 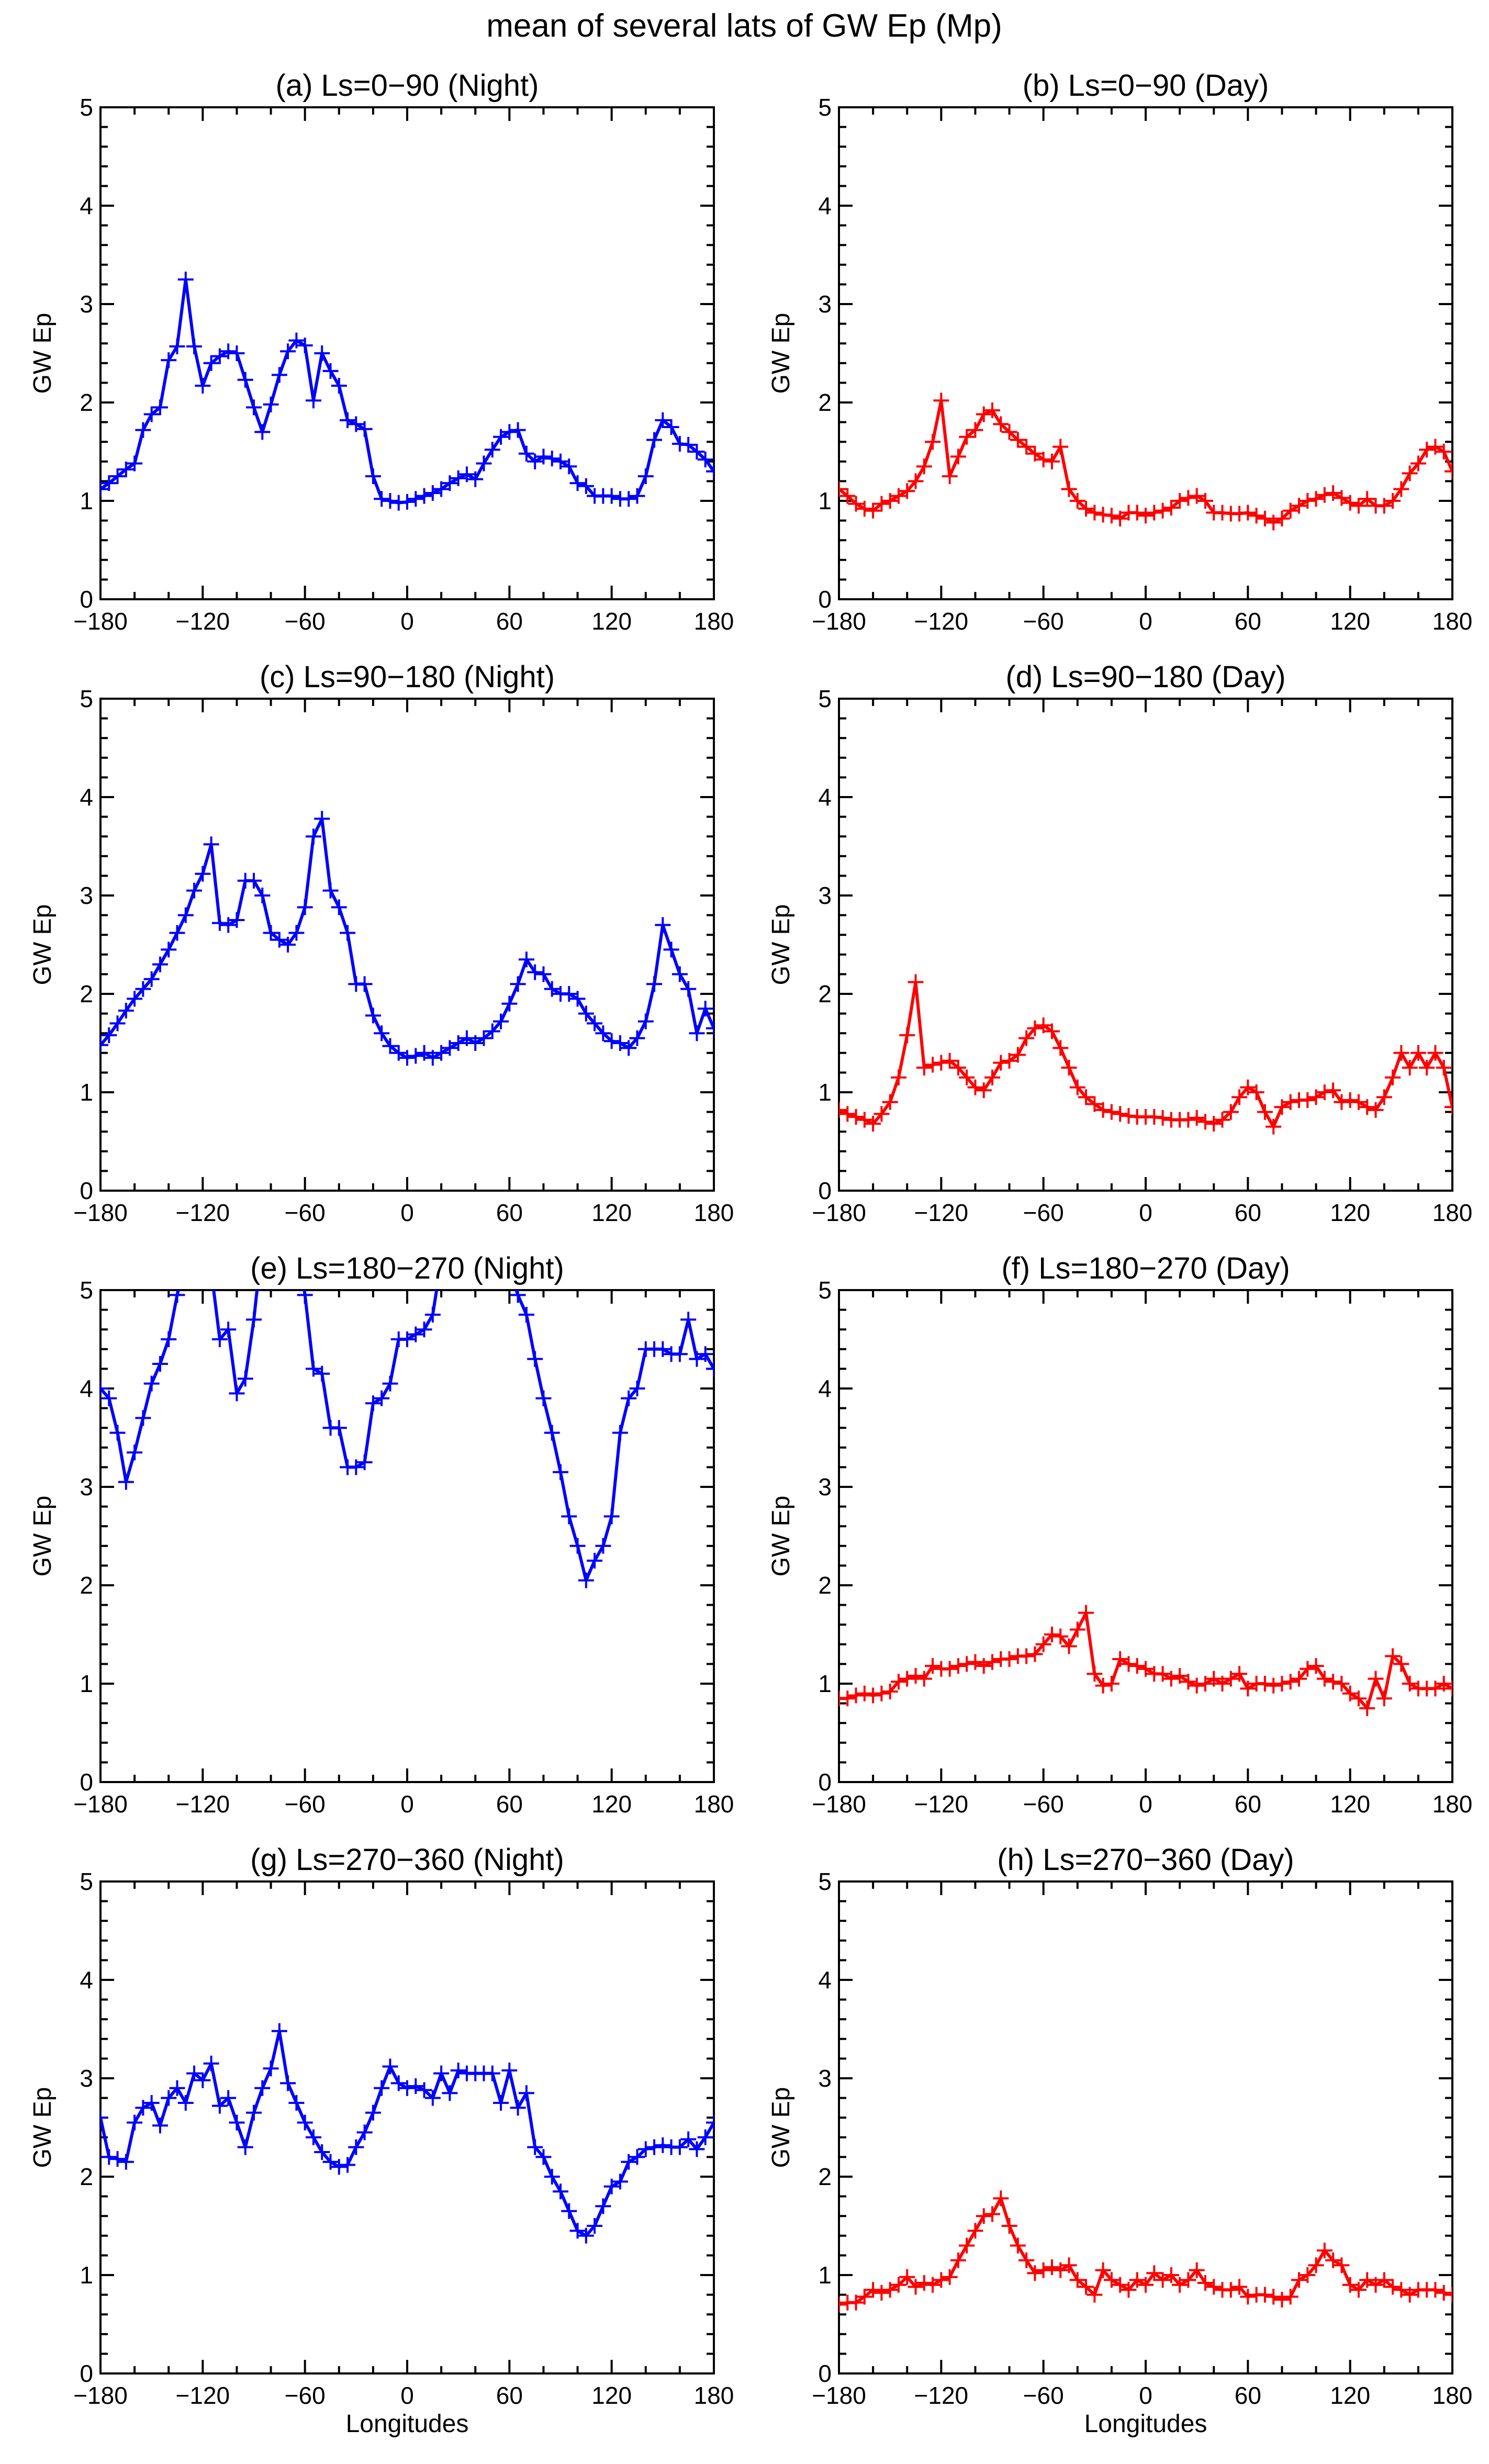 What do you see at coordinates (1145, 1860) in the screenshot?
I see `panel-h-title: (h) Ls=270−360 (Day)` at bounding box center [1145, 1860].